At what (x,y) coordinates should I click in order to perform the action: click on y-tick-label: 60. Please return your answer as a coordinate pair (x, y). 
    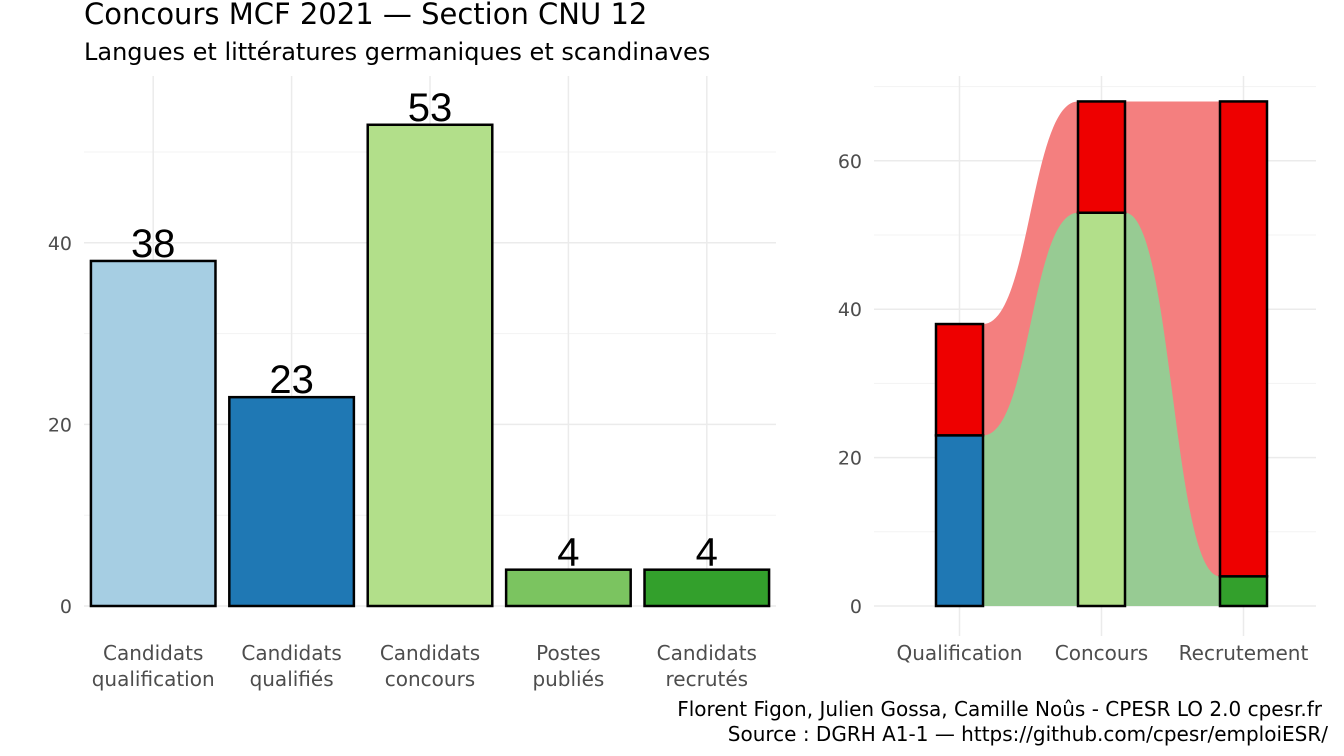
    Looking at the image, I should click on (850, 162).